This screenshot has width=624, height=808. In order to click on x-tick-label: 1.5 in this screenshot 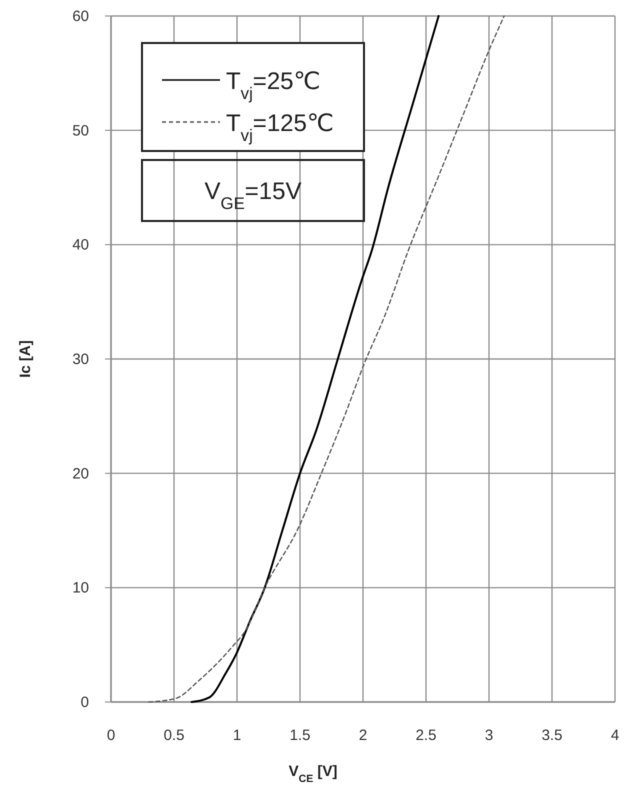, I will do `click(300, 735)`.